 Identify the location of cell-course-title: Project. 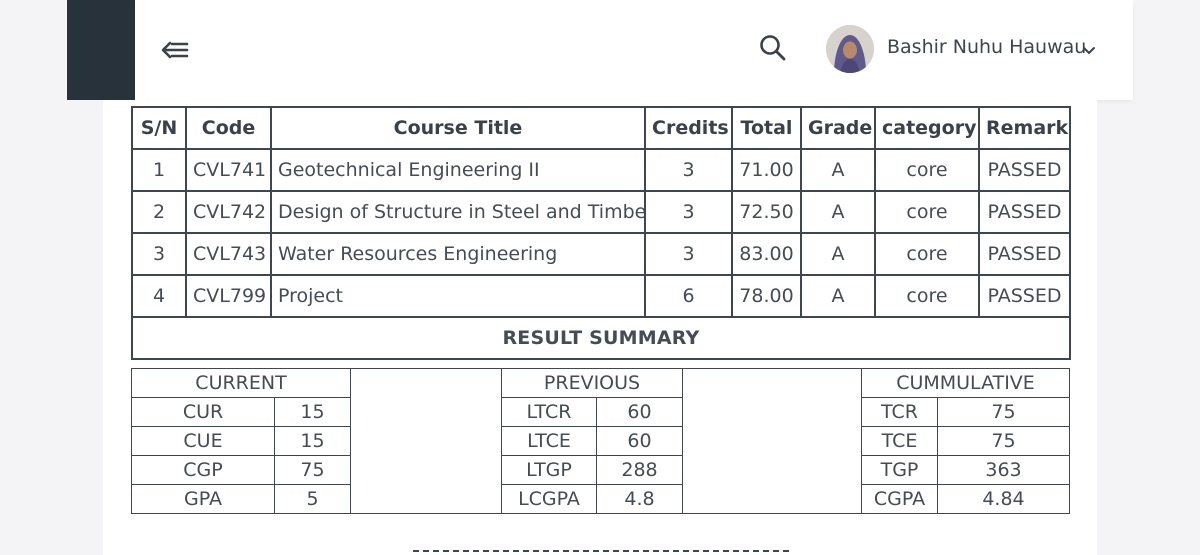
(458, 296).